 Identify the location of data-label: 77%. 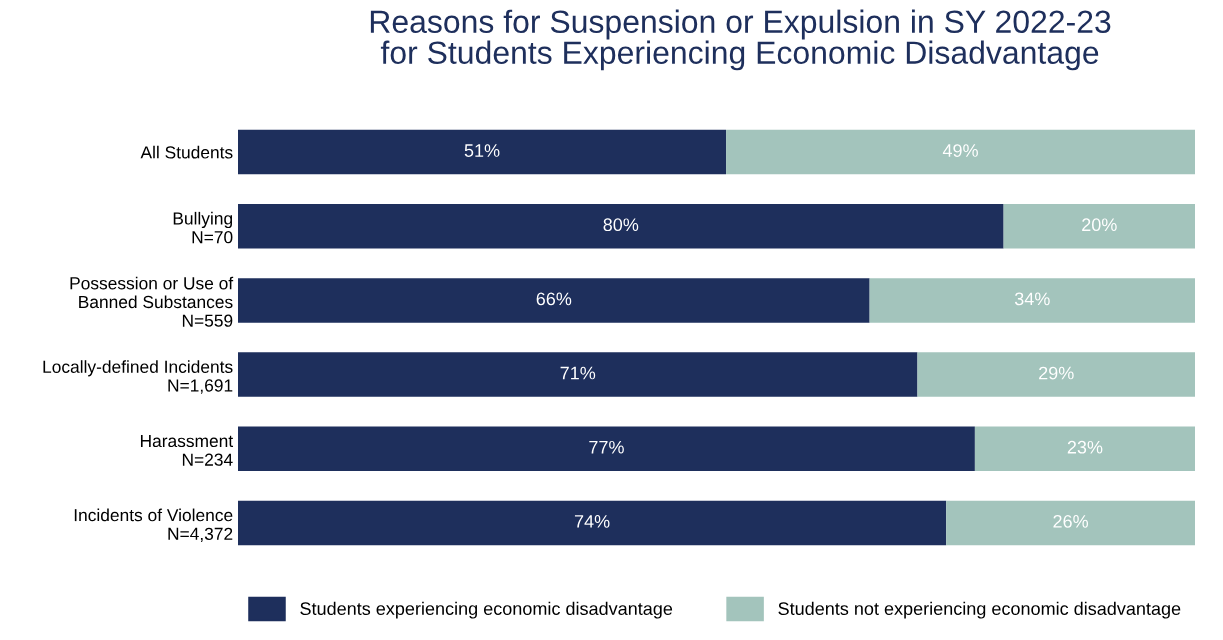
(606, 447).